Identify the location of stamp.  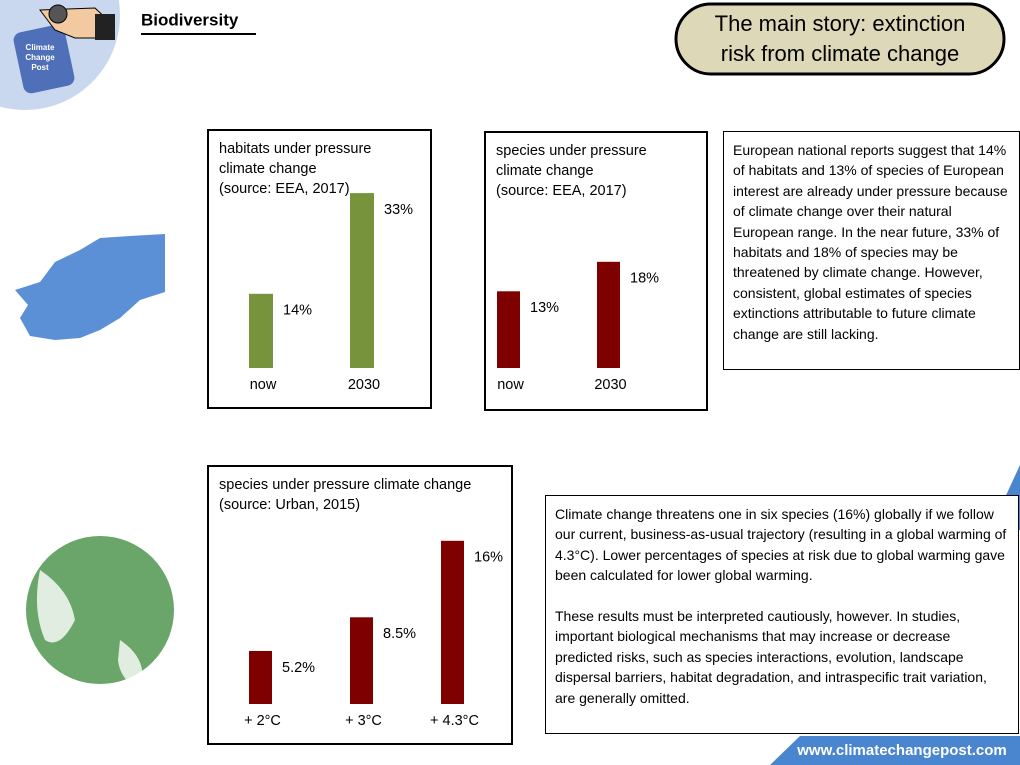
(58, 14).